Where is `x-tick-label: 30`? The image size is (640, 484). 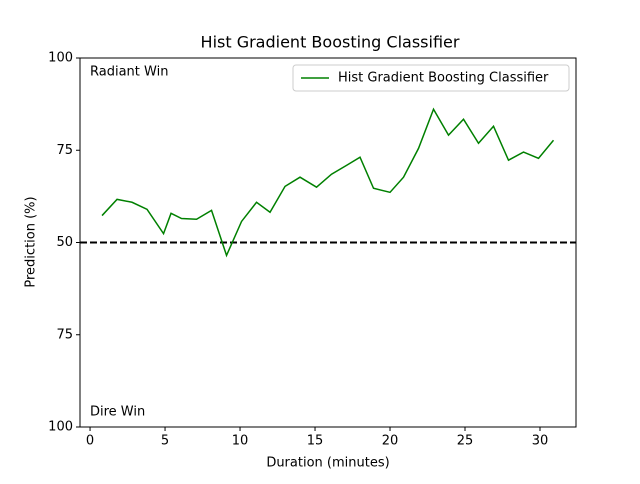 x-tick-label: 30 is located at coordinates (540, 441).